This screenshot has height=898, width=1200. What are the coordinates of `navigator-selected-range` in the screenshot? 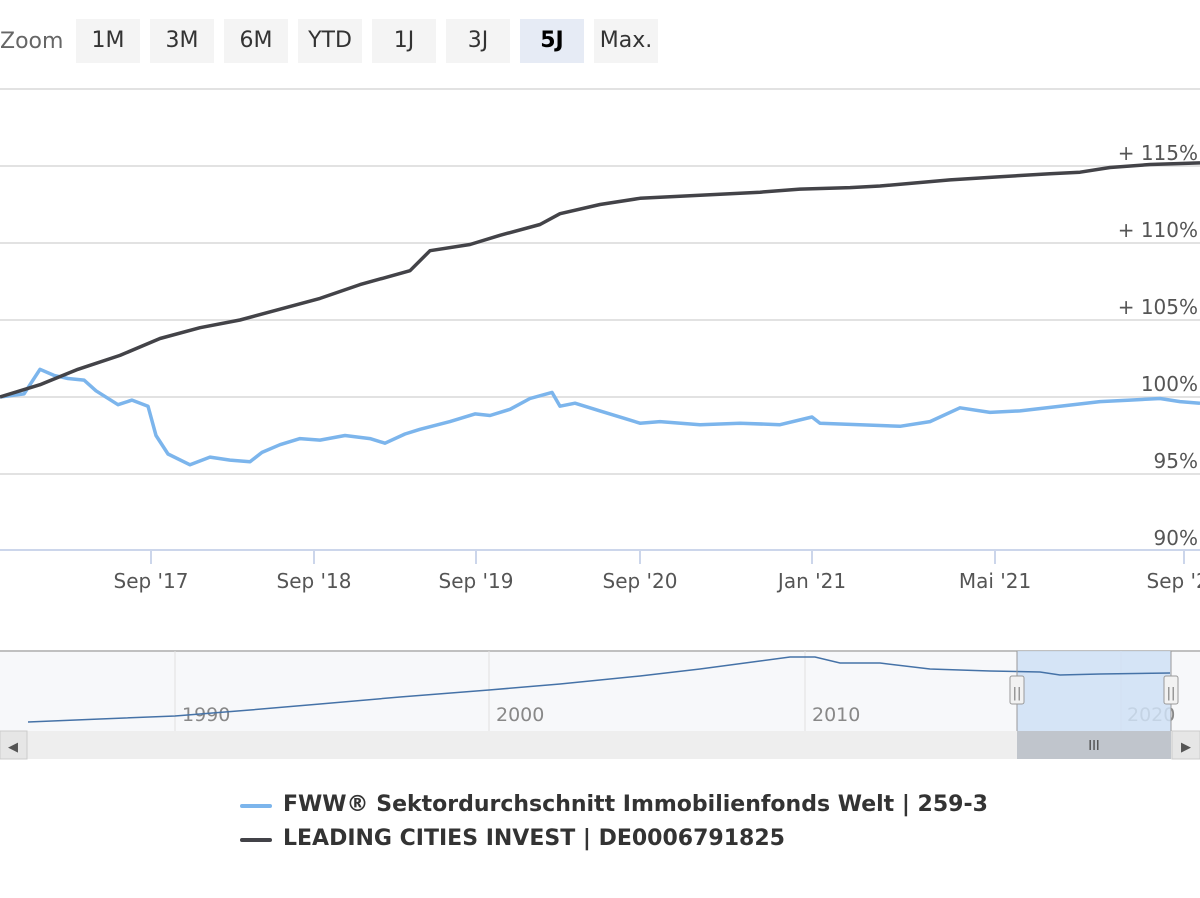 It's located at (1094, 691).